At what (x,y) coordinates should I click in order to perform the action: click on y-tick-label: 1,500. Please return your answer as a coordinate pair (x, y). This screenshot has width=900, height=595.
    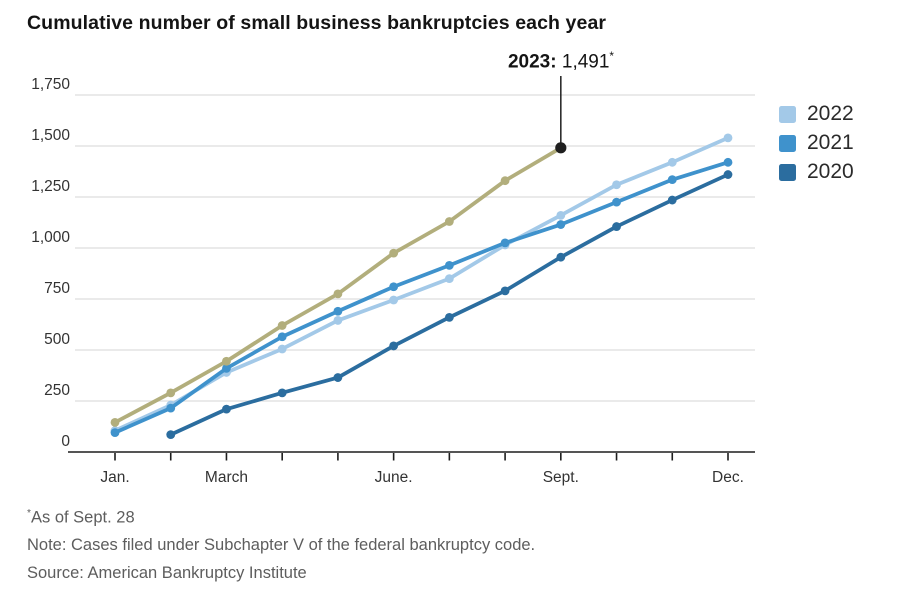
    Looking at the image, I should click on (50, 135).